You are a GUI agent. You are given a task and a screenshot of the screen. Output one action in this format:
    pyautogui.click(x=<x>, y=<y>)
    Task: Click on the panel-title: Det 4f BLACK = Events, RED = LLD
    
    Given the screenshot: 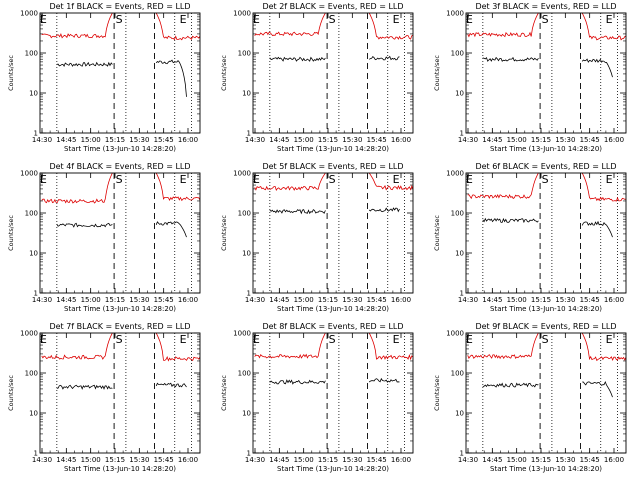 What is the action you would take?
    pyautogui.click(x=119, y=166)
    